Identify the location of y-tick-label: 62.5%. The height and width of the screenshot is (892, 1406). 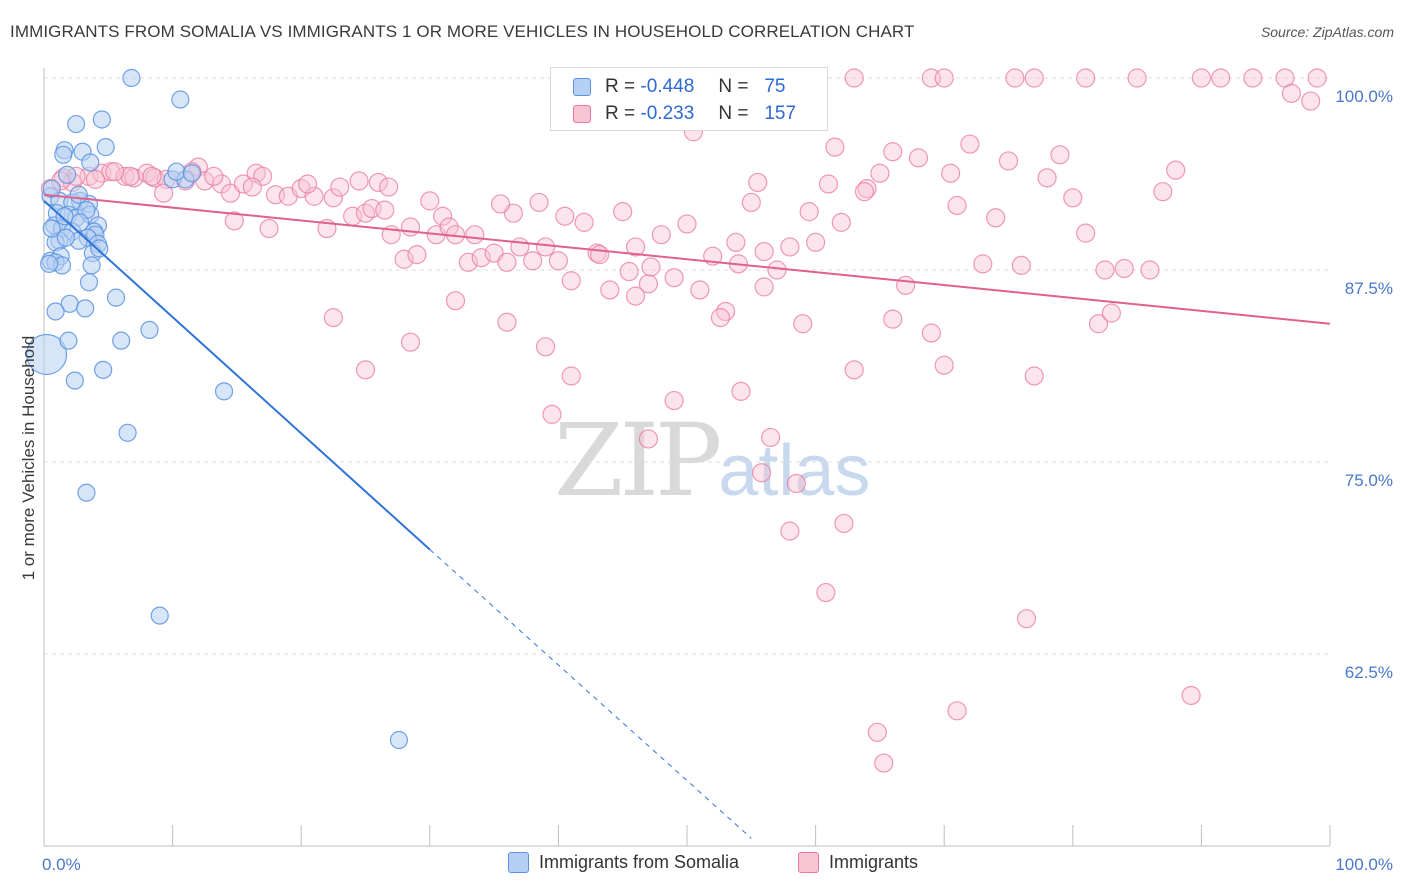
(1369, 672).